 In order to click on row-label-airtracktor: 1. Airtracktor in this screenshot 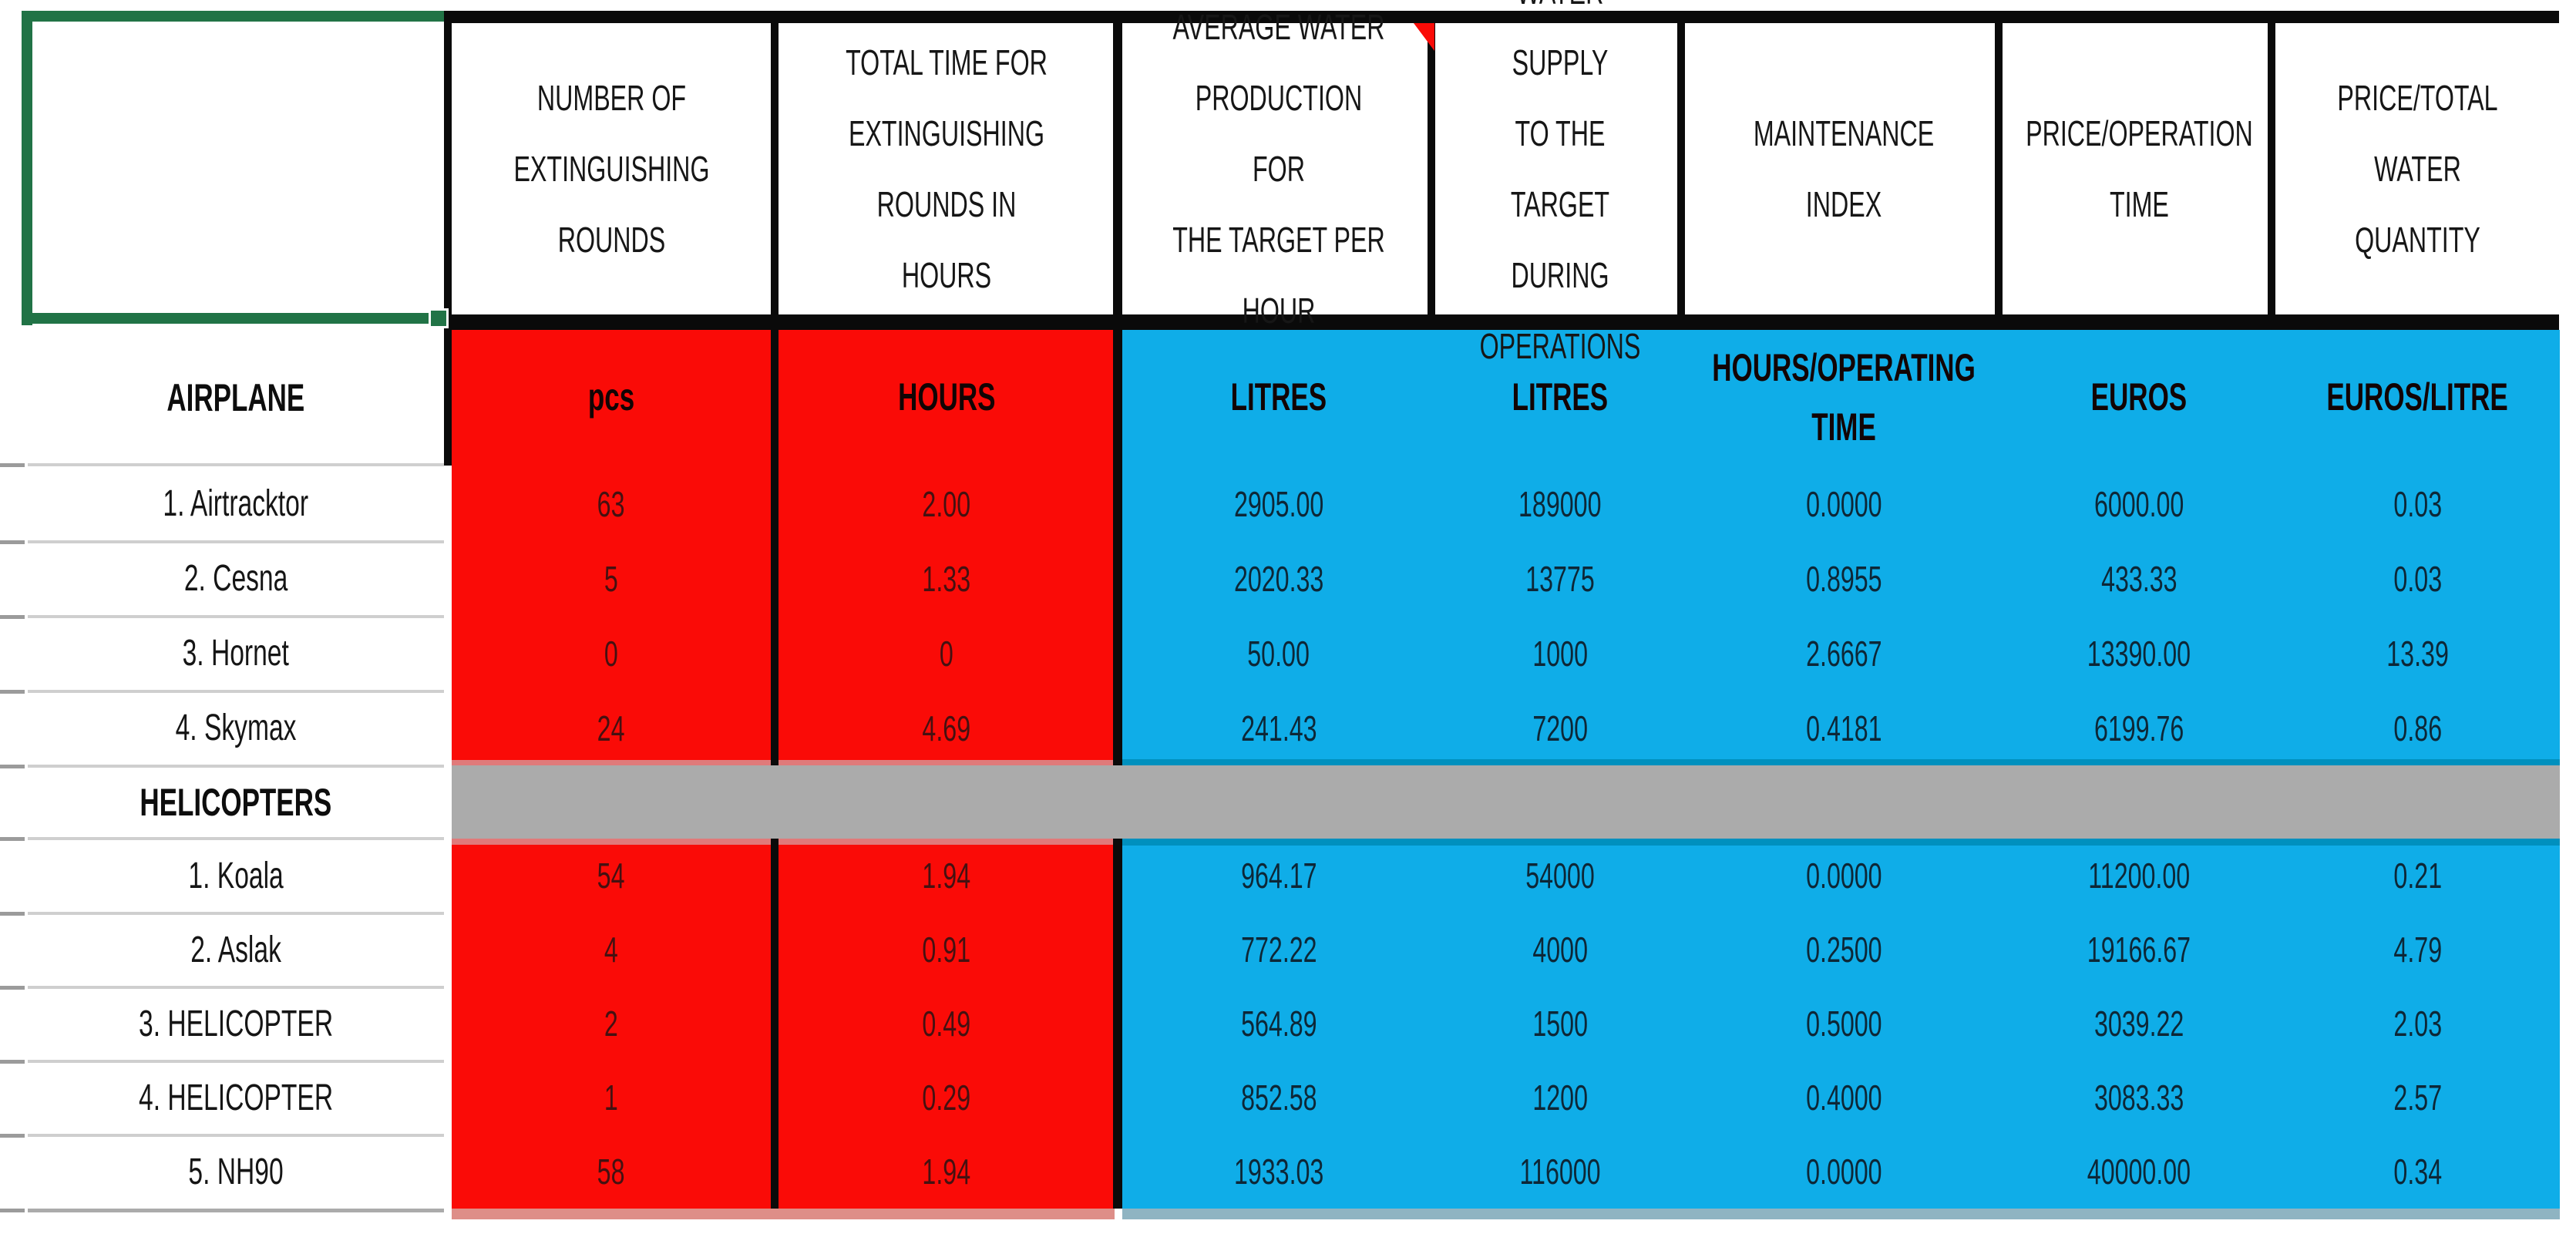, I will do `click(236, 503)`.